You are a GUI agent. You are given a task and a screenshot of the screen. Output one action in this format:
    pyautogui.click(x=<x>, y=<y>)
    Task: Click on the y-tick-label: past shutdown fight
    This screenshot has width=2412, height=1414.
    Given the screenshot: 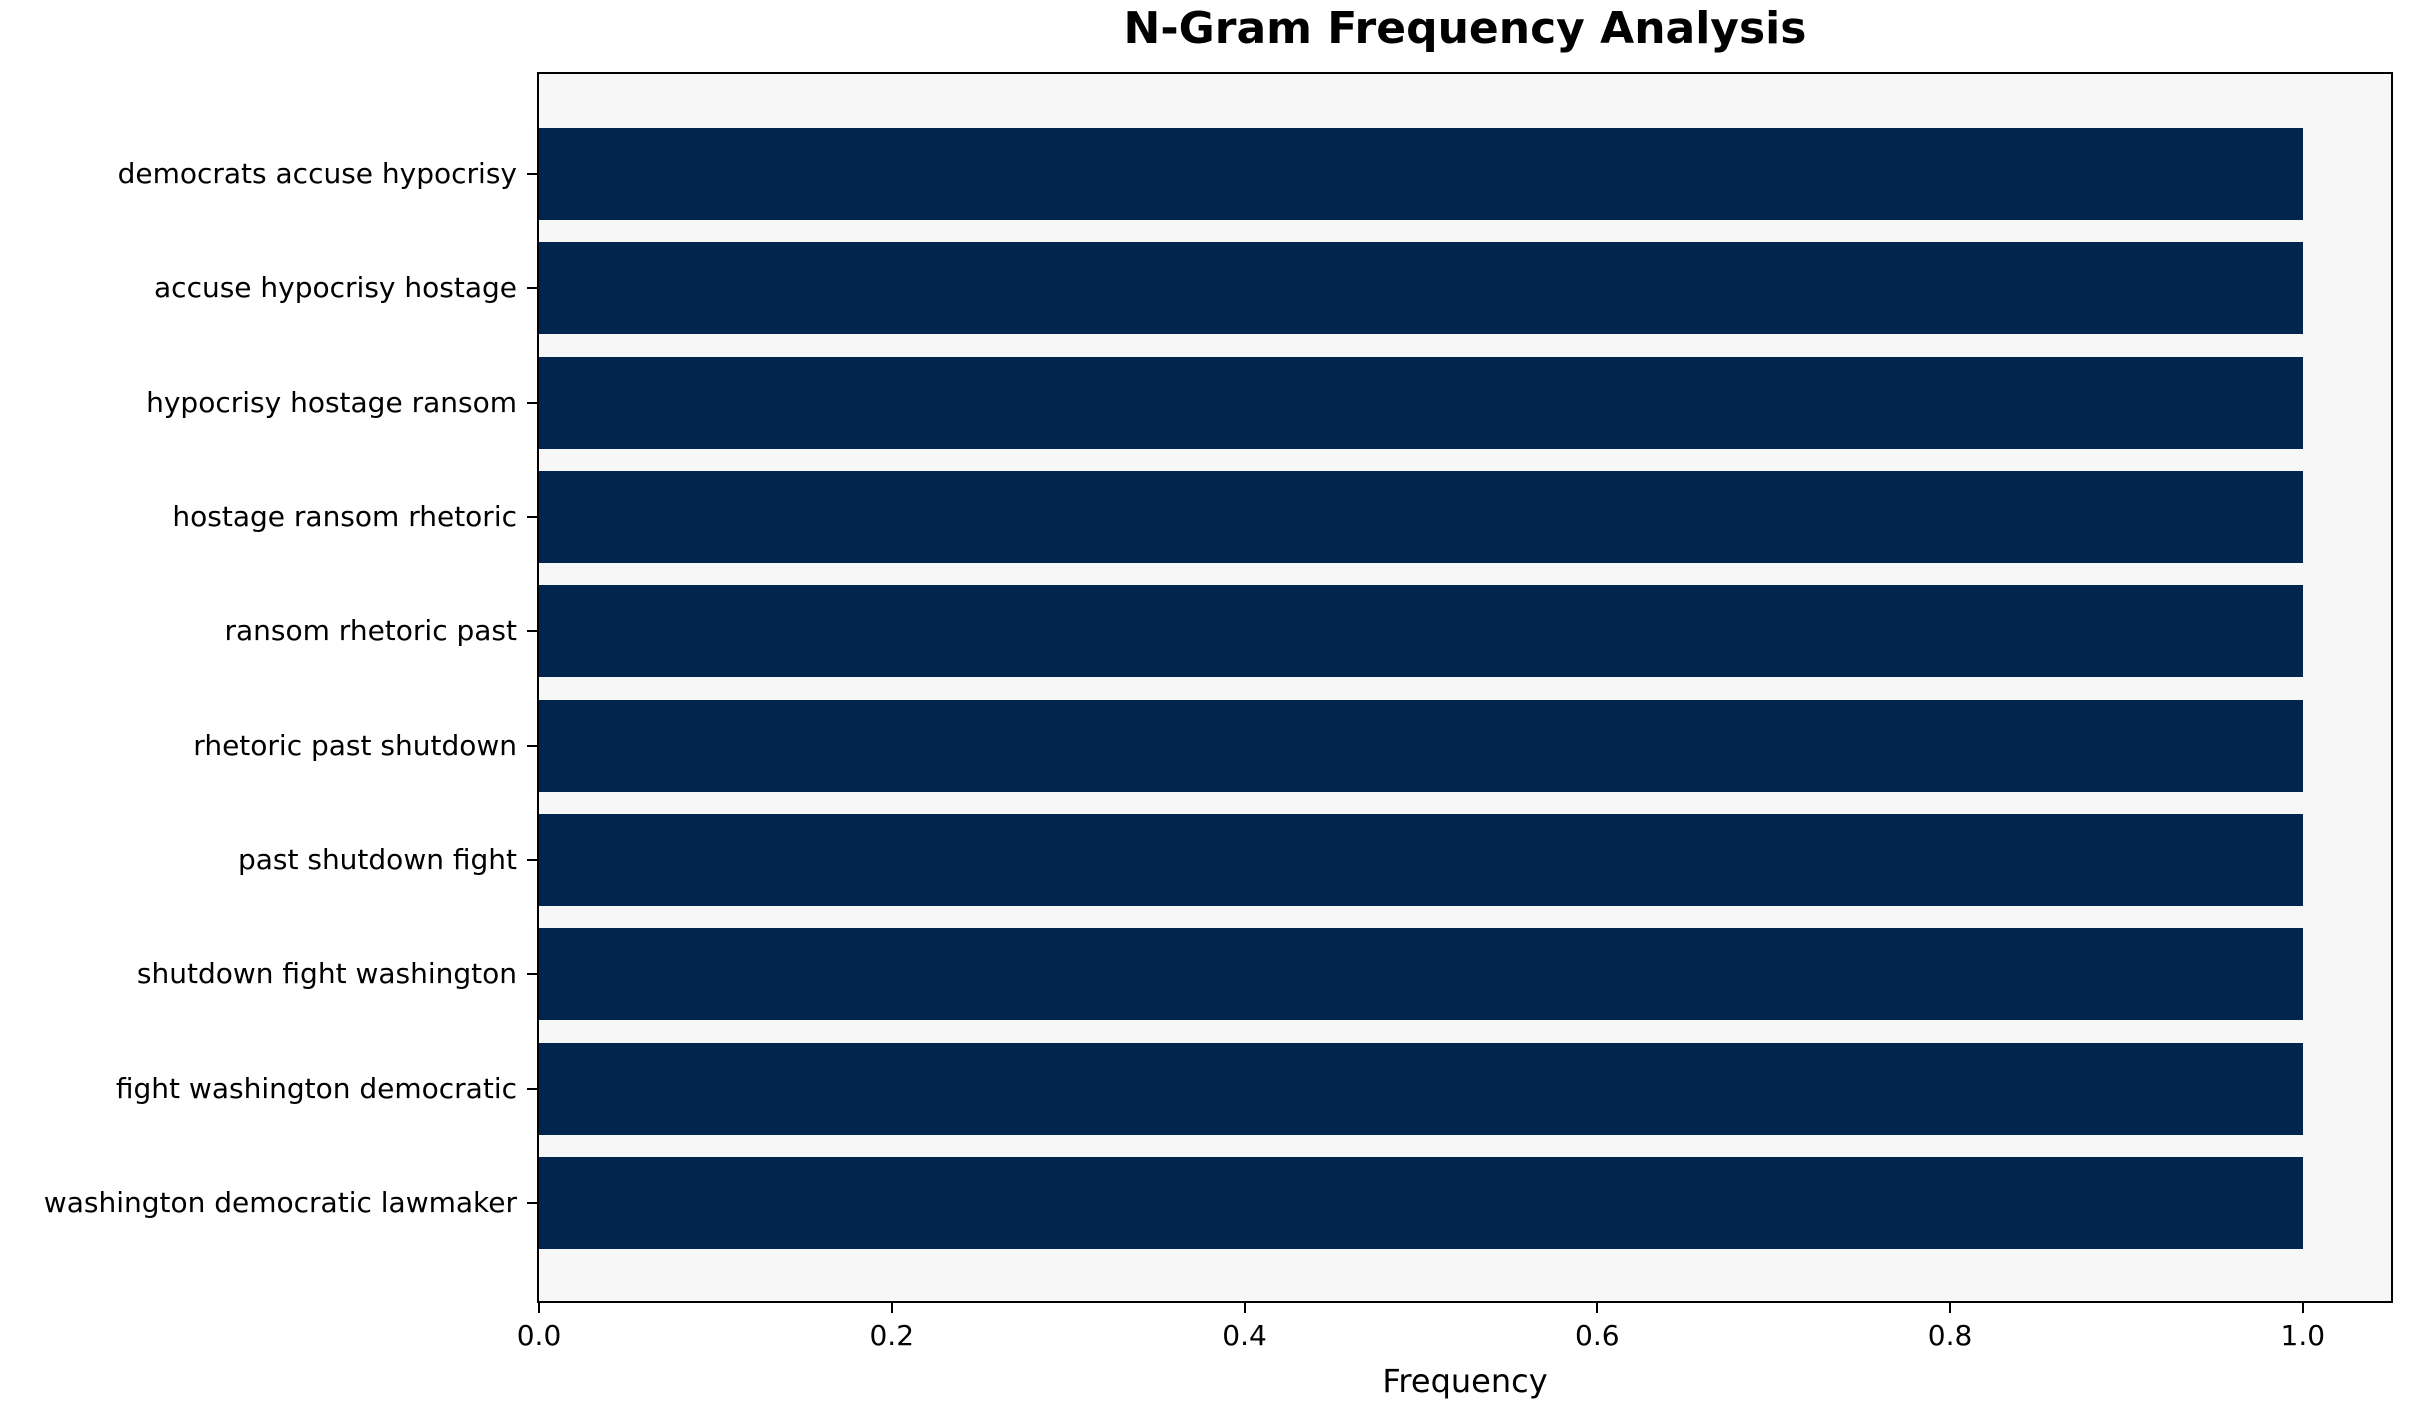 What is the action you would take?
    pyautogui.click(x=377, y=859)
    